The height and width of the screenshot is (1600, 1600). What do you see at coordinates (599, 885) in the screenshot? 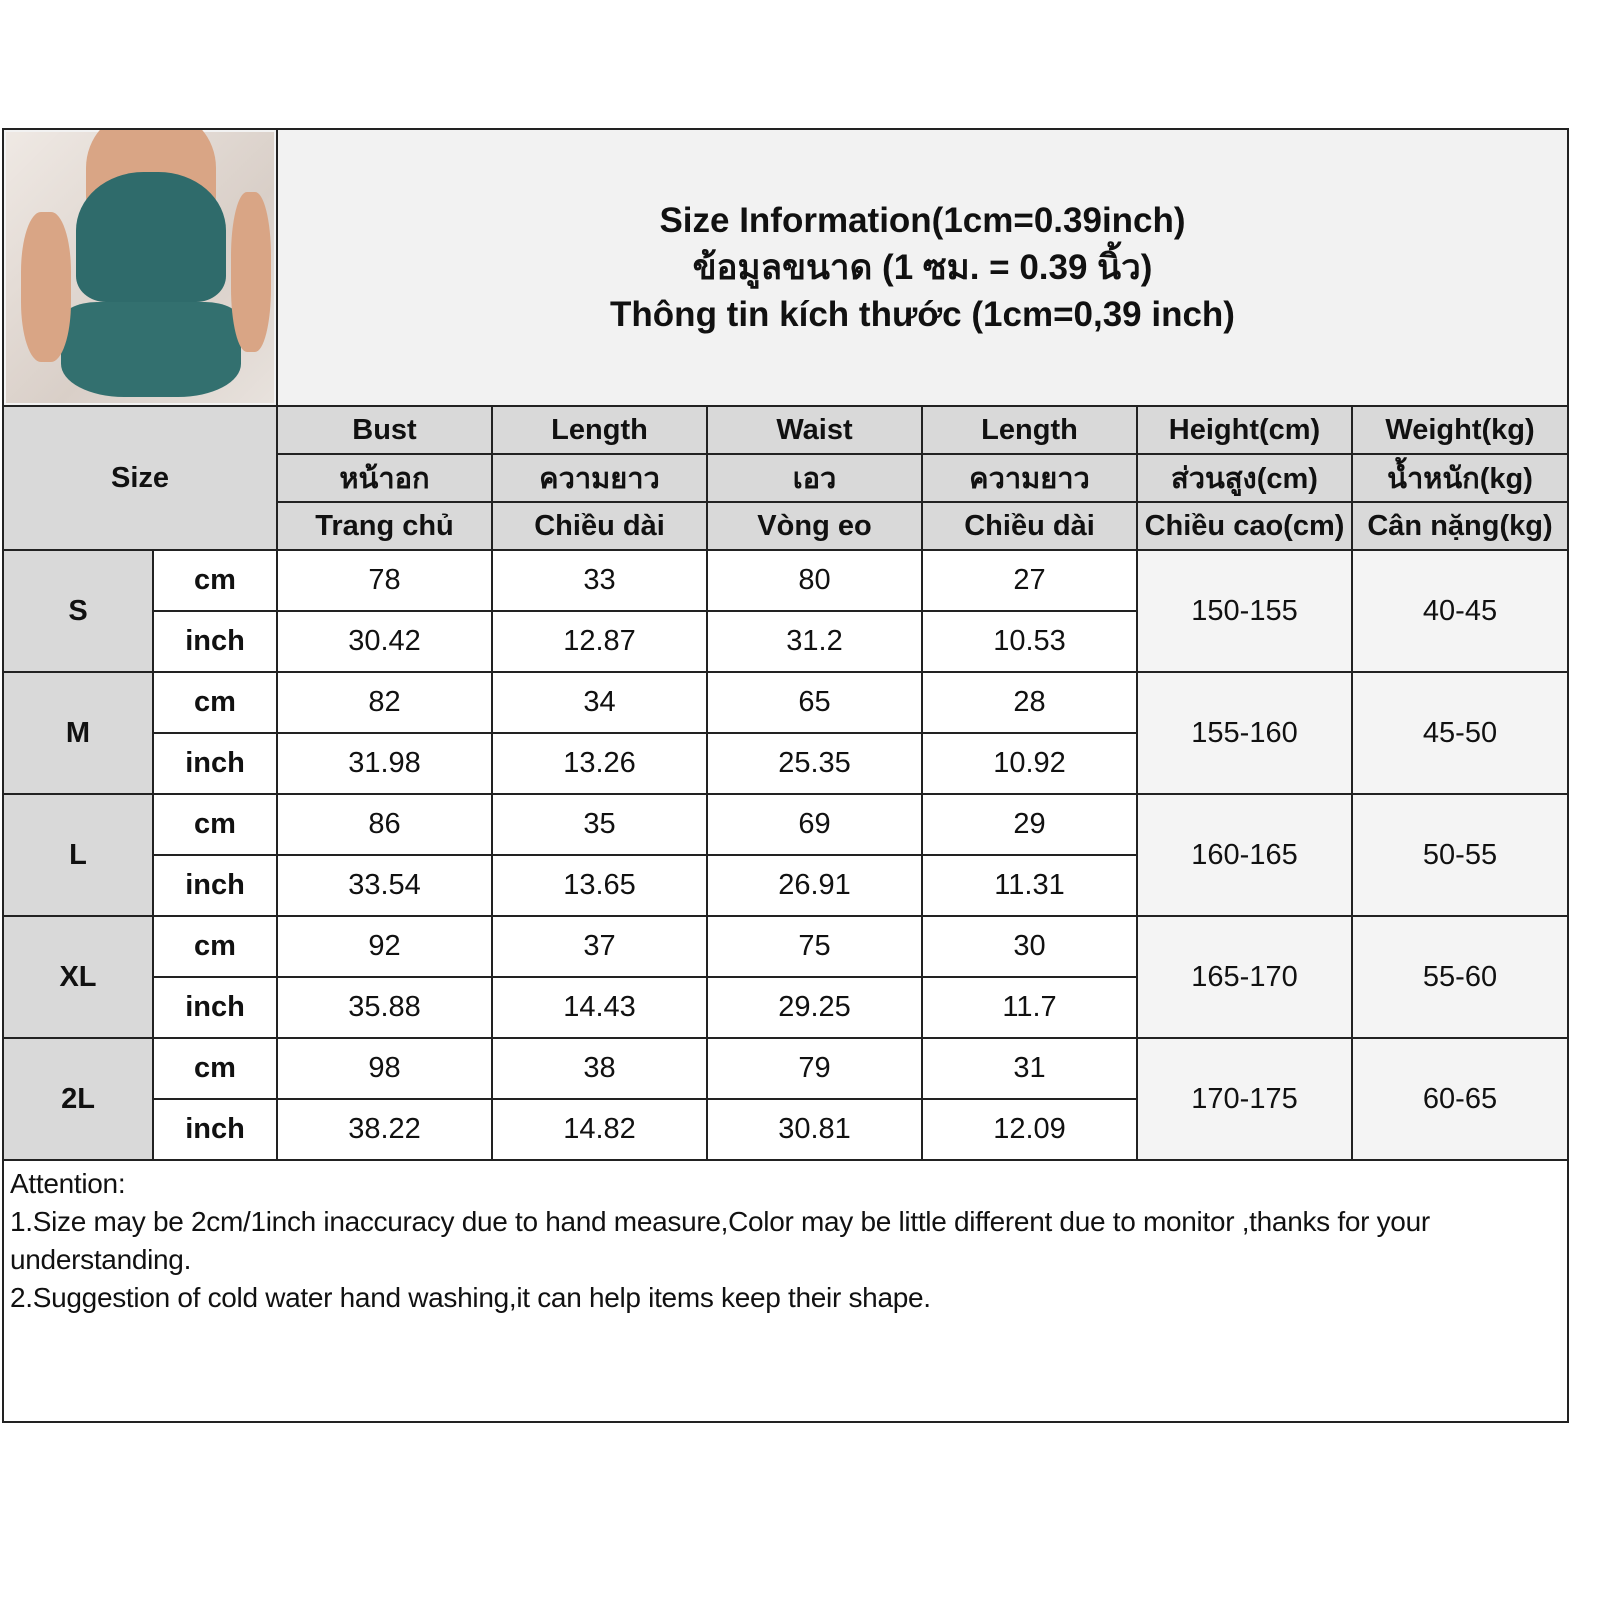
I see `measurement-cell: 13.65` at bounding box center [599, 885].